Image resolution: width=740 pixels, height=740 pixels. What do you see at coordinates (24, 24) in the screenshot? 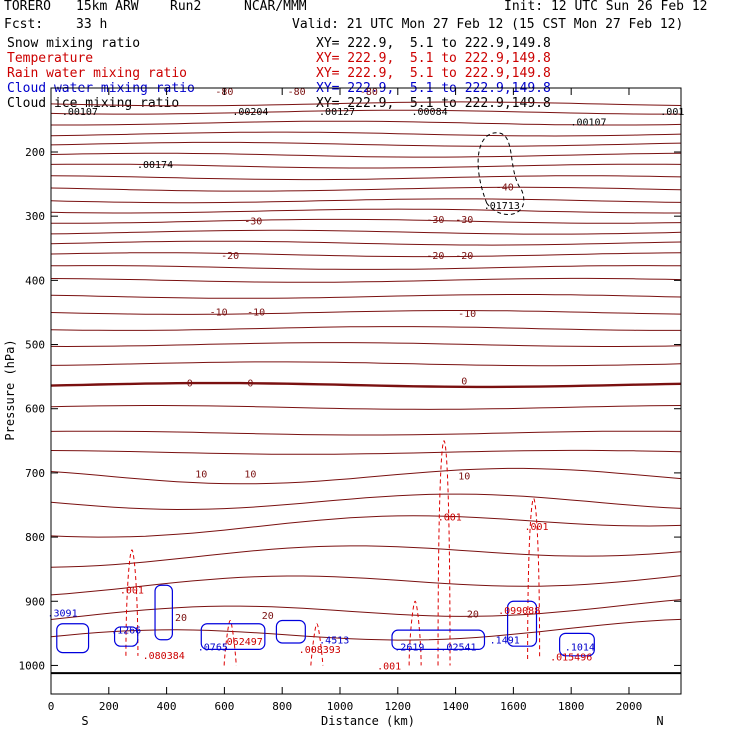
I see `header-fcst-label: Fcst:` at bounding box center [24, 24].